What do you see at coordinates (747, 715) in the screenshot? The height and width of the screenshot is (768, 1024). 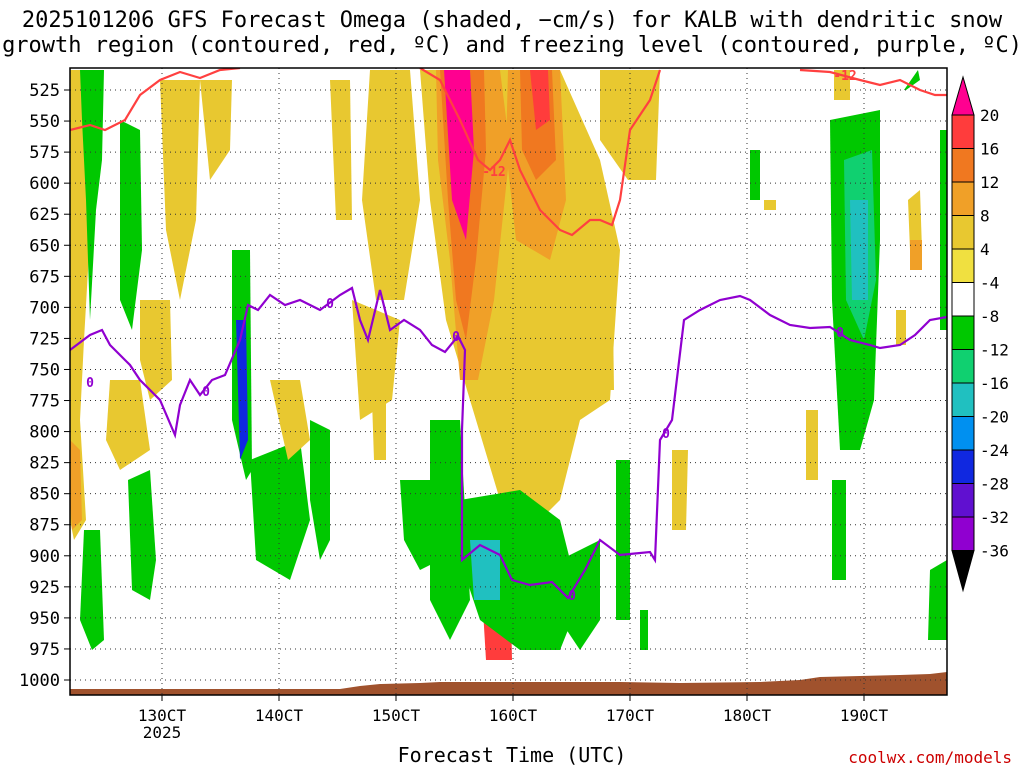 I see `x-tick-label: 180CT` at bounding box center [747, 715].